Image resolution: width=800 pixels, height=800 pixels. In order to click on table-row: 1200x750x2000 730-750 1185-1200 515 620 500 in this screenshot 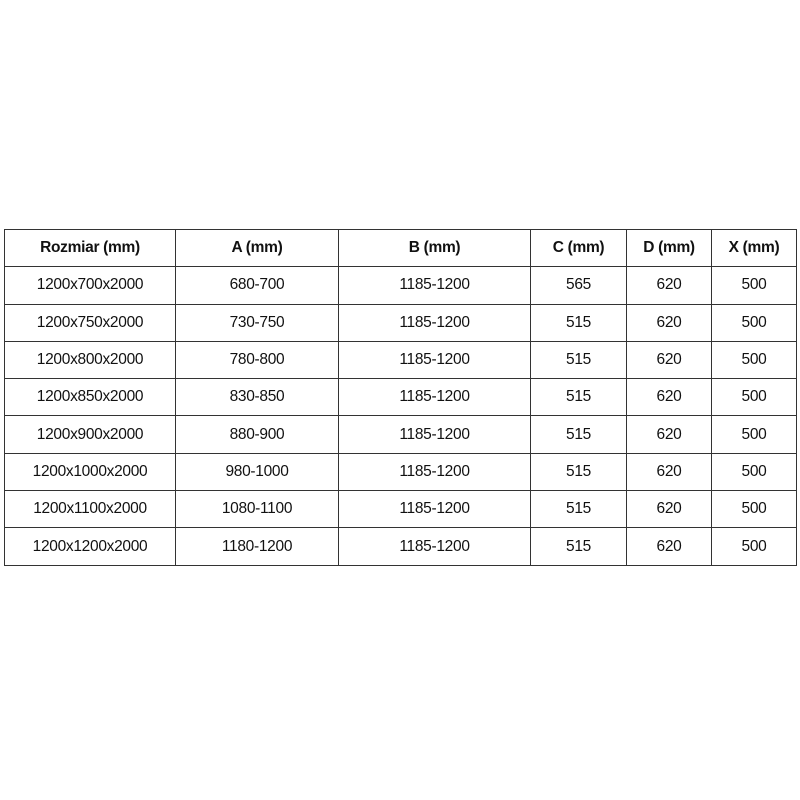, I will do `click(400, 322)`.